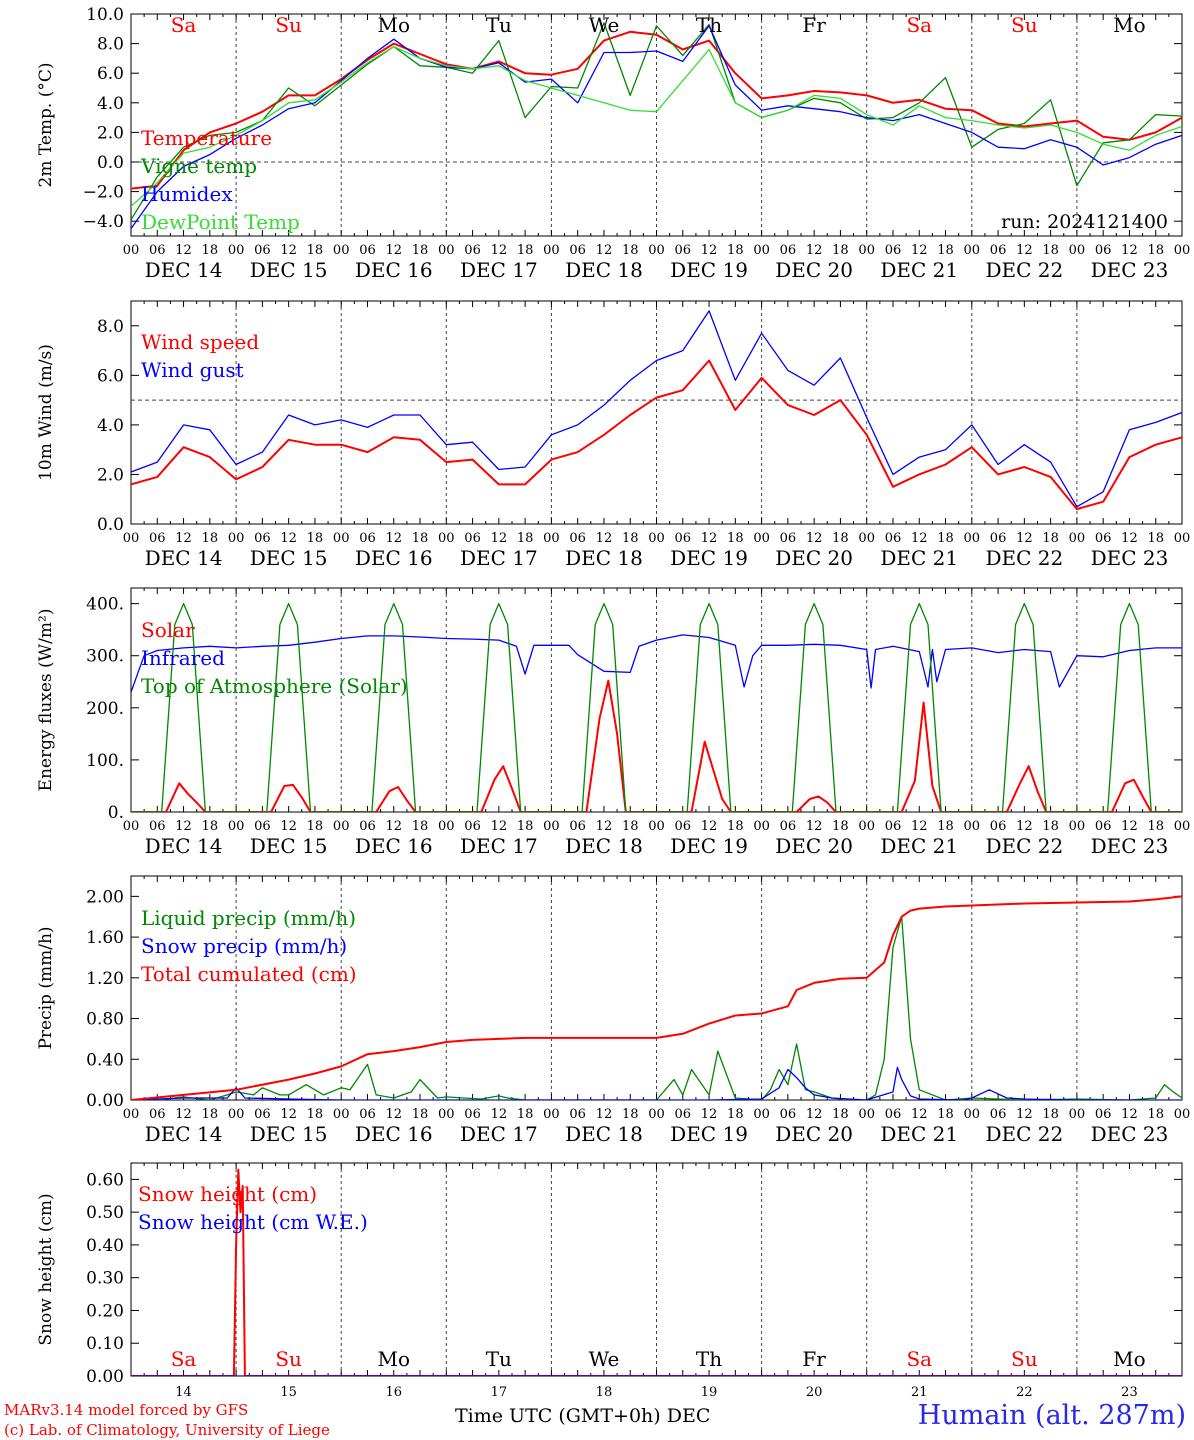 This screenshot has height=1440, width=1194. I want to click on y-tick-label: 2.00, so click(105, 897).